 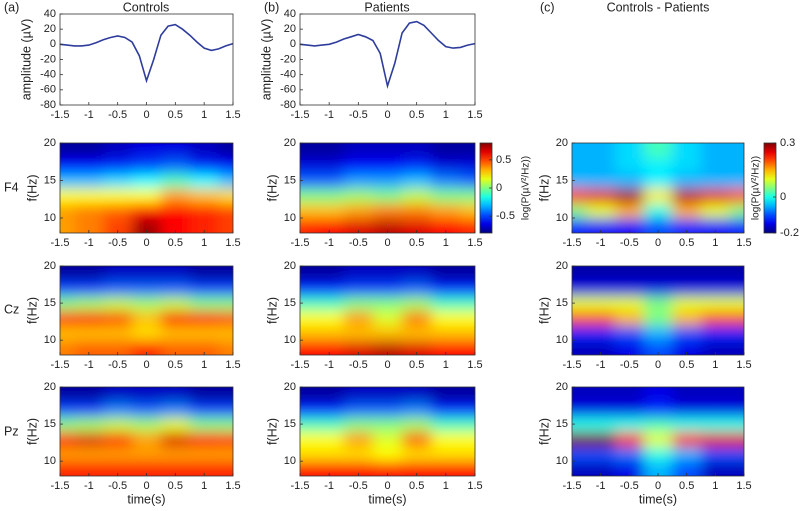 I want to click on x-tick-label: -0.5, so click(x=629, y=243).